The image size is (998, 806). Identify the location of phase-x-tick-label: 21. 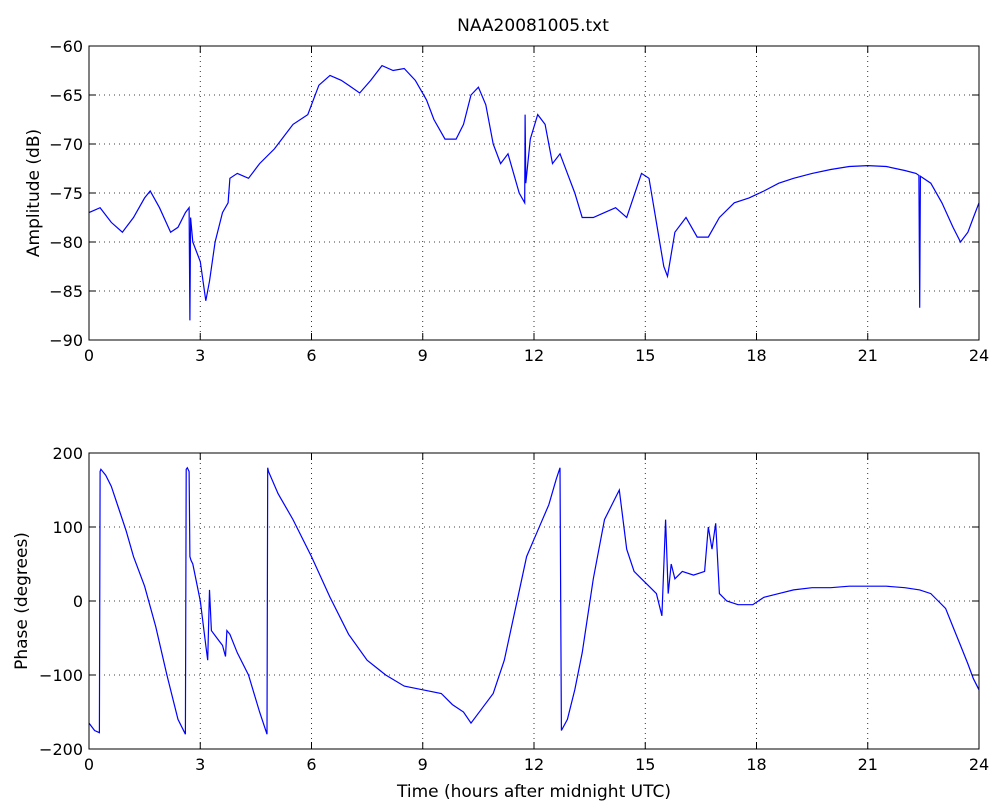
(868, 764).